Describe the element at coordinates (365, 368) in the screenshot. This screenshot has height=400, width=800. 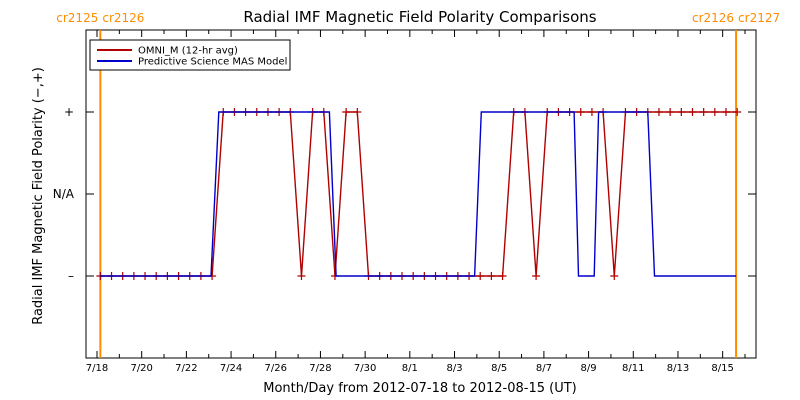
I see `x-tick-label: 7/30` at that location.